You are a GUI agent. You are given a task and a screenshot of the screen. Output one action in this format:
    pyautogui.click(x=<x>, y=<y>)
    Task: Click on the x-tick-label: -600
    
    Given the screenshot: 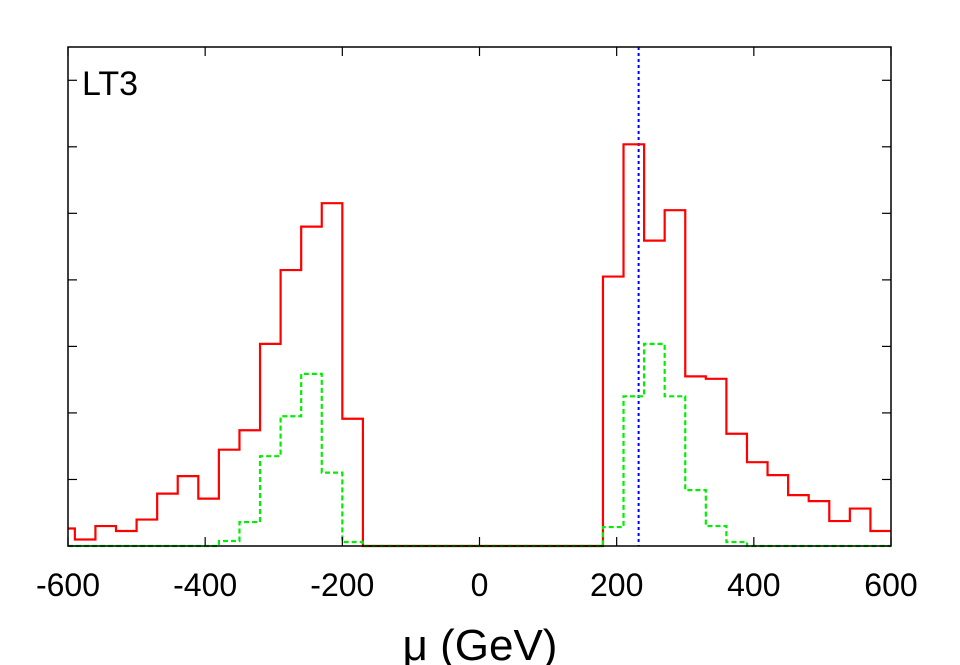 What is the action you would take?
    pyautogui.click(x=68, y=585)
    